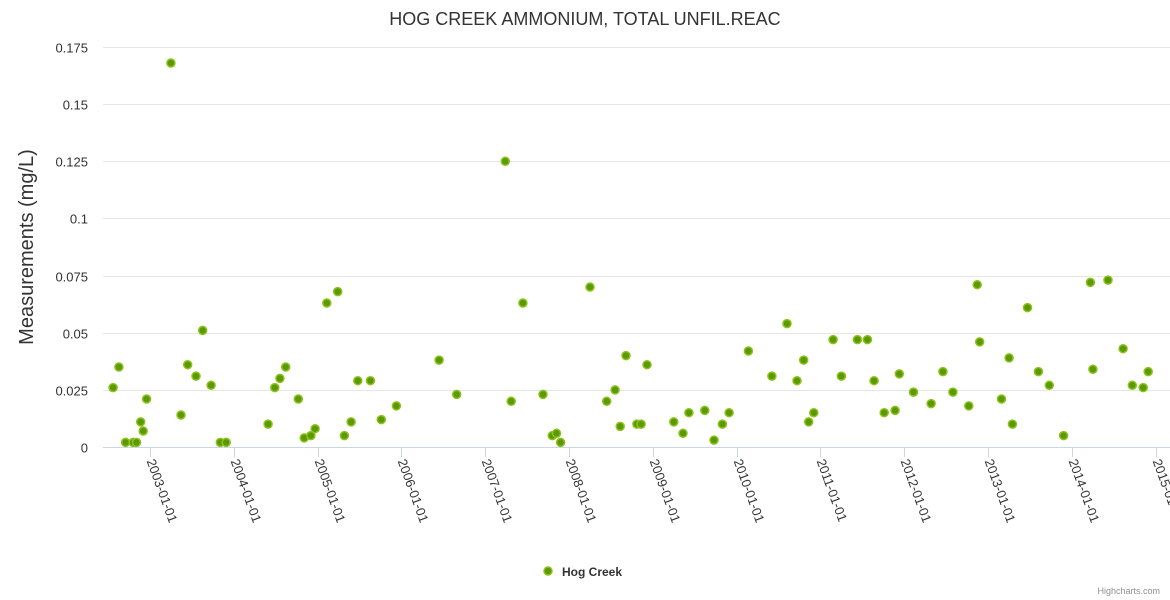 The image size is (1170, 600). Describe the element at coordinates (832, 490) in the screenshot. I see `x-tick-label: 2011-01-01` at that location.